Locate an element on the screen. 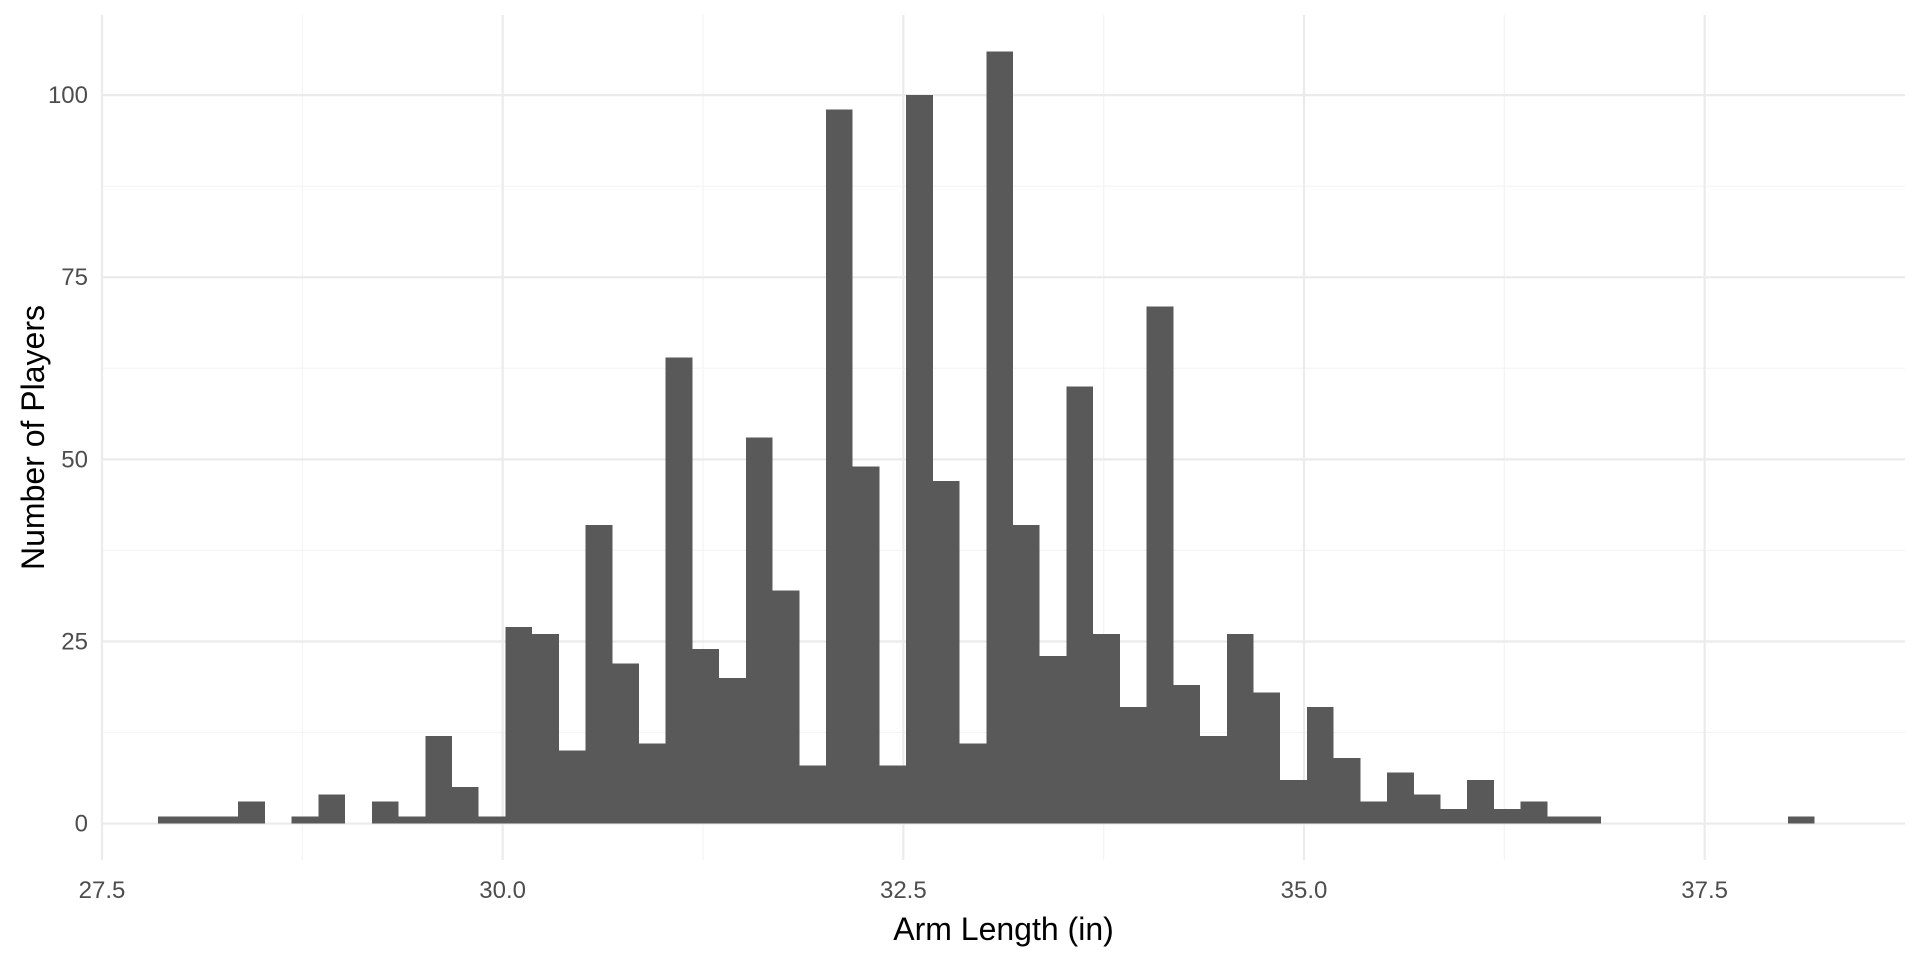 The image size is (1920, 960). x-tick-label: 37.5 is located at coordinates (1704, 890).